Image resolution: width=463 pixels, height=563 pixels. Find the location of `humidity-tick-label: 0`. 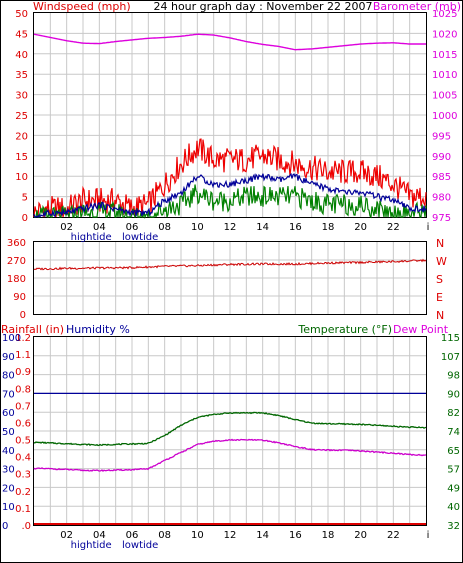

humidity-tick-label: 0 is located at coordinates (5, 526).